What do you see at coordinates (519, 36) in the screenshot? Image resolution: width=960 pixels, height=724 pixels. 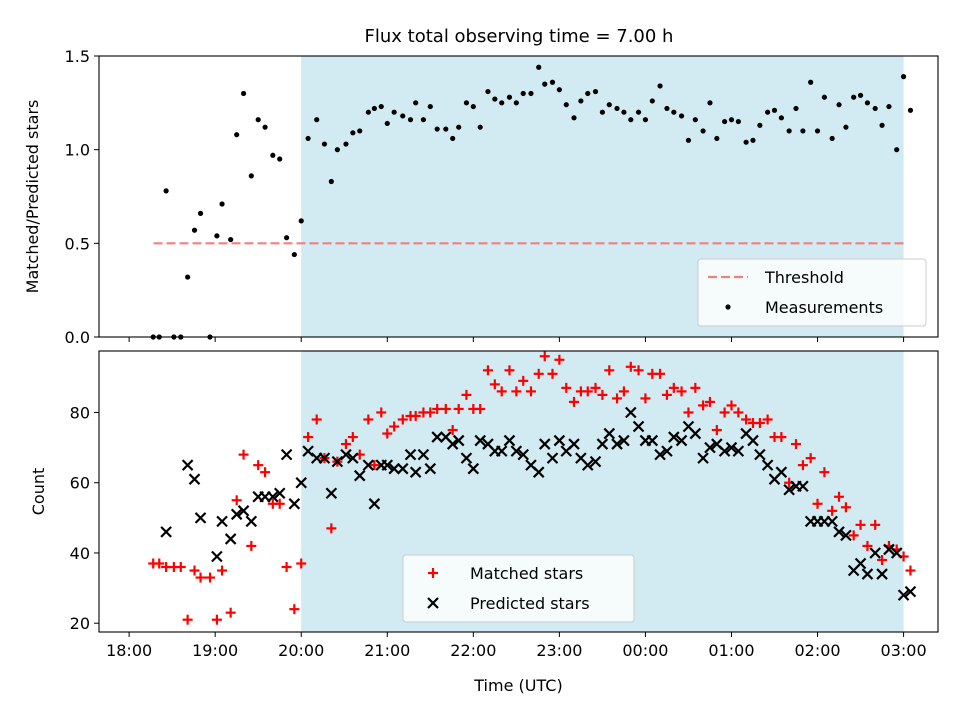 I see `chart-title: Flux total observing time = 7.00 h` at bounding box center [519, 36].